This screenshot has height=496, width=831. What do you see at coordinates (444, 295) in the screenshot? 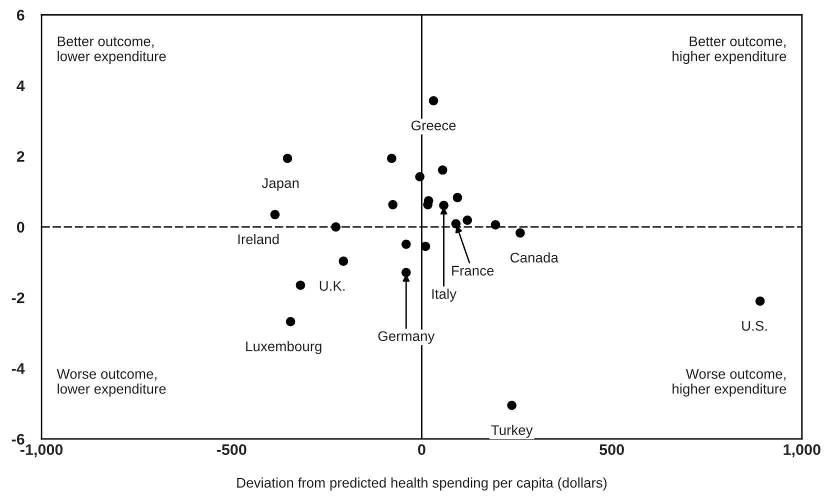
I see `annotation: Italy` at bounding box center [444, 295].